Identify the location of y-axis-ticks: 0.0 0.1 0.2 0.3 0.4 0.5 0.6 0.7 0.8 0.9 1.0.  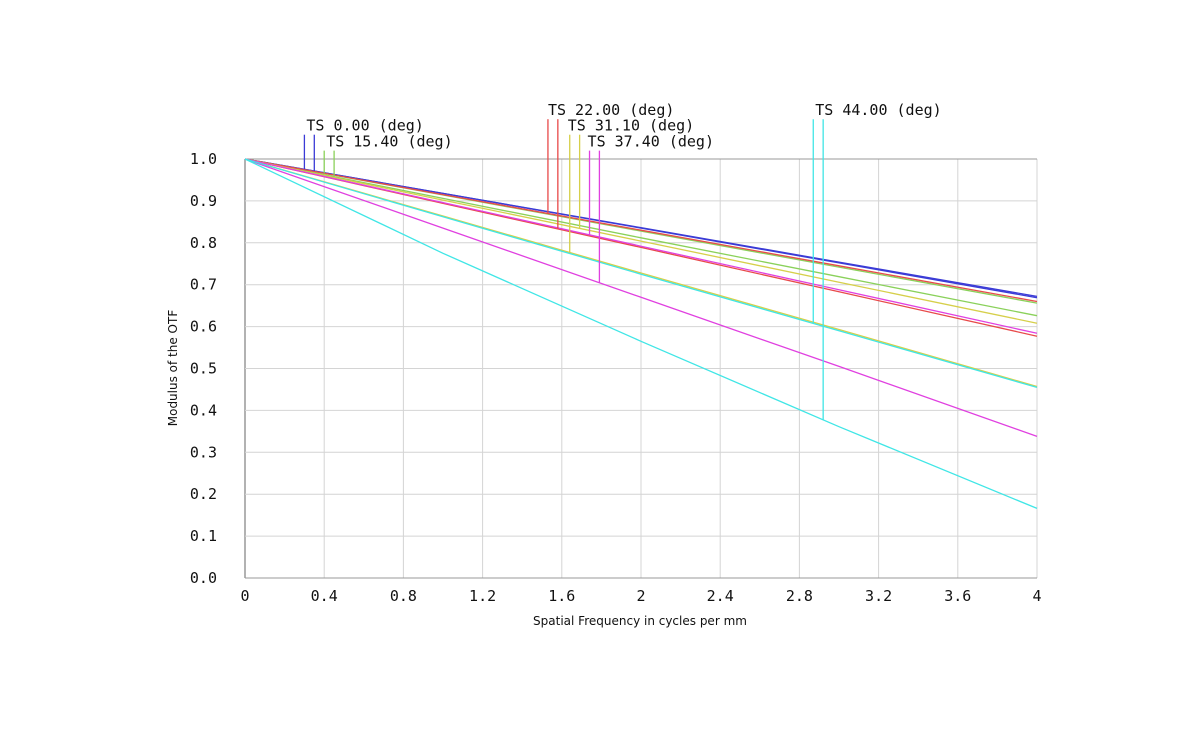
(203, 368).